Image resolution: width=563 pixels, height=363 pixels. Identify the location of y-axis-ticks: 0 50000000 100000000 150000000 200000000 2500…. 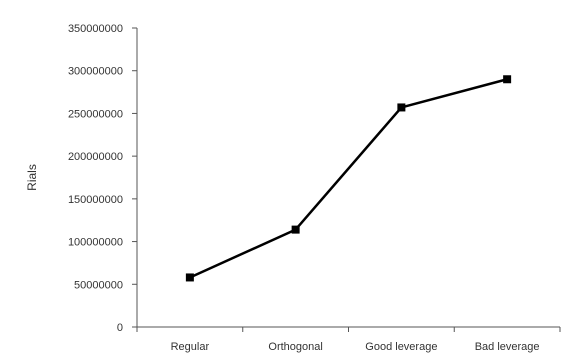
(102, 178).